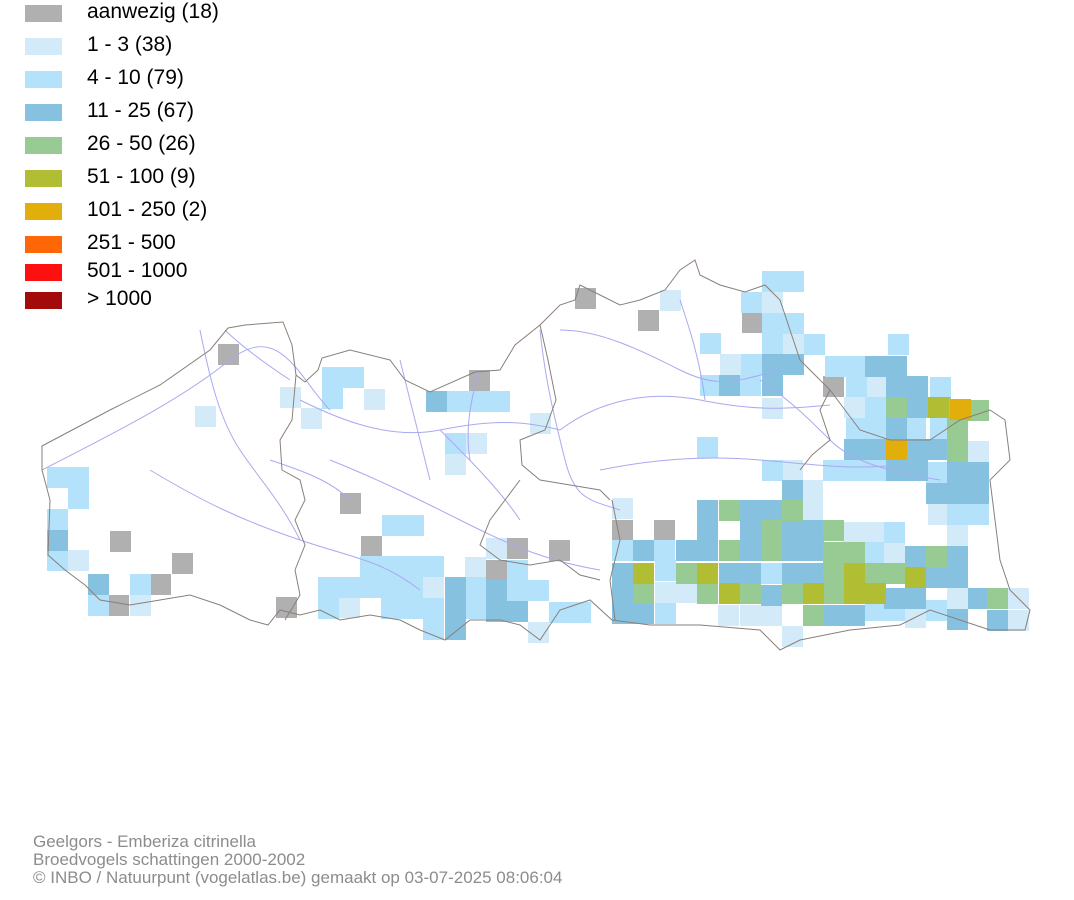 The width and height of the screenshot is (1074, 900). I want to click on legend-item: 101 - 250 (2), so click(175, 209).